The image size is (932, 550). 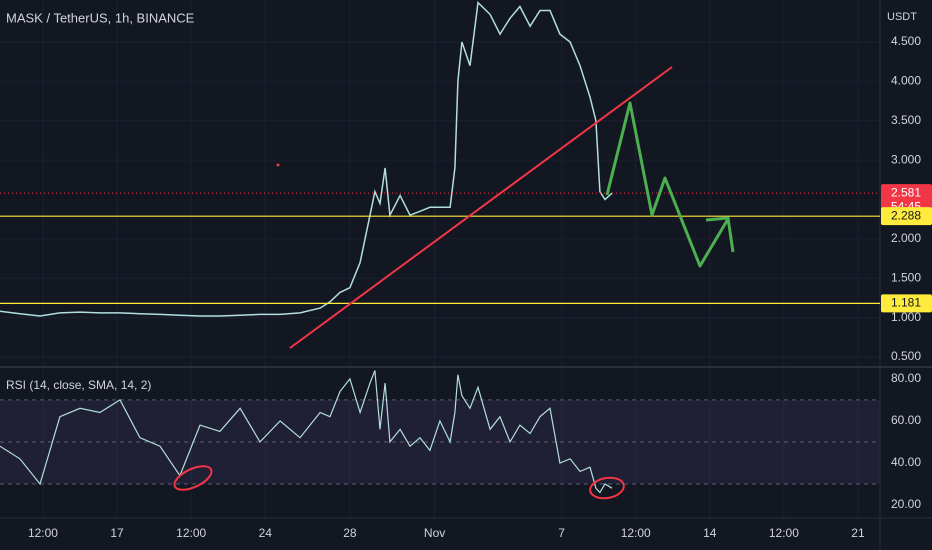 What do you see at coordinates (906, 356) in the screenshot?
I see `y-tick-label: 0.500` at bounding box center [906, 356].